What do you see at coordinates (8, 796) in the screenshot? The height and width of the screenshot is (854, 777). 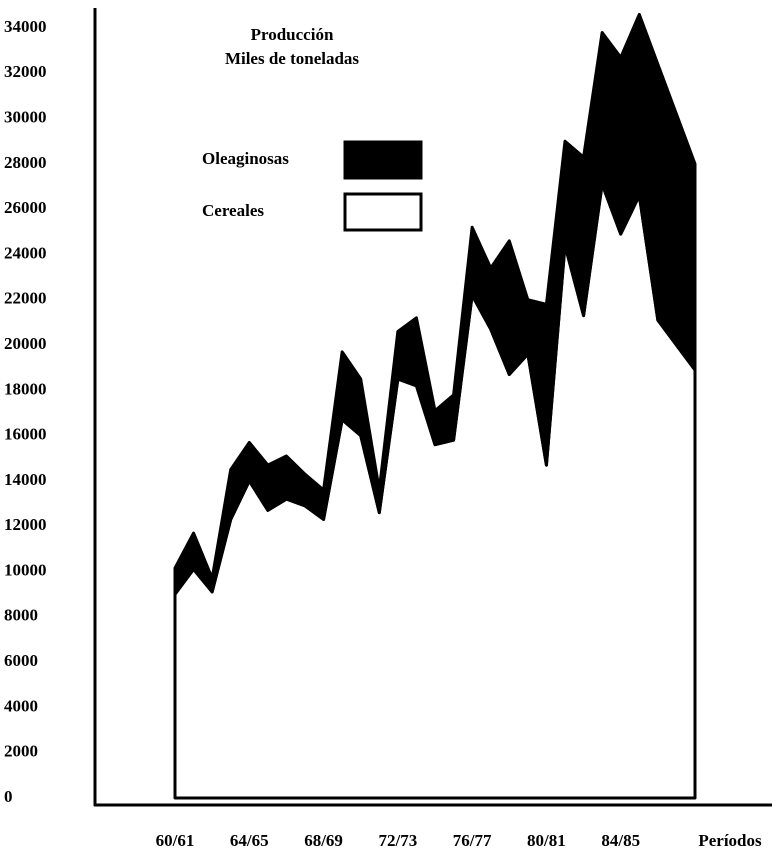 I see `y-tick-label: 0` at bounding box center [8, 796].